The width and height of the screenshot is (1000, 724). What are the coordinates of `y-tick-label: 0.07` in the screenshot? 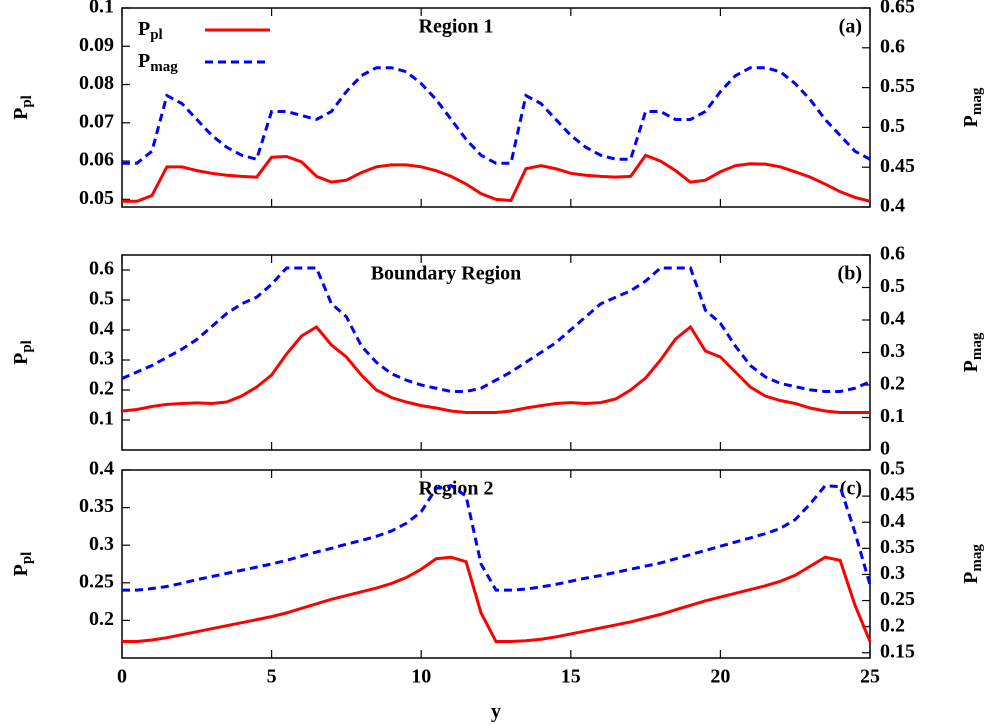 It's located at (96, 121).